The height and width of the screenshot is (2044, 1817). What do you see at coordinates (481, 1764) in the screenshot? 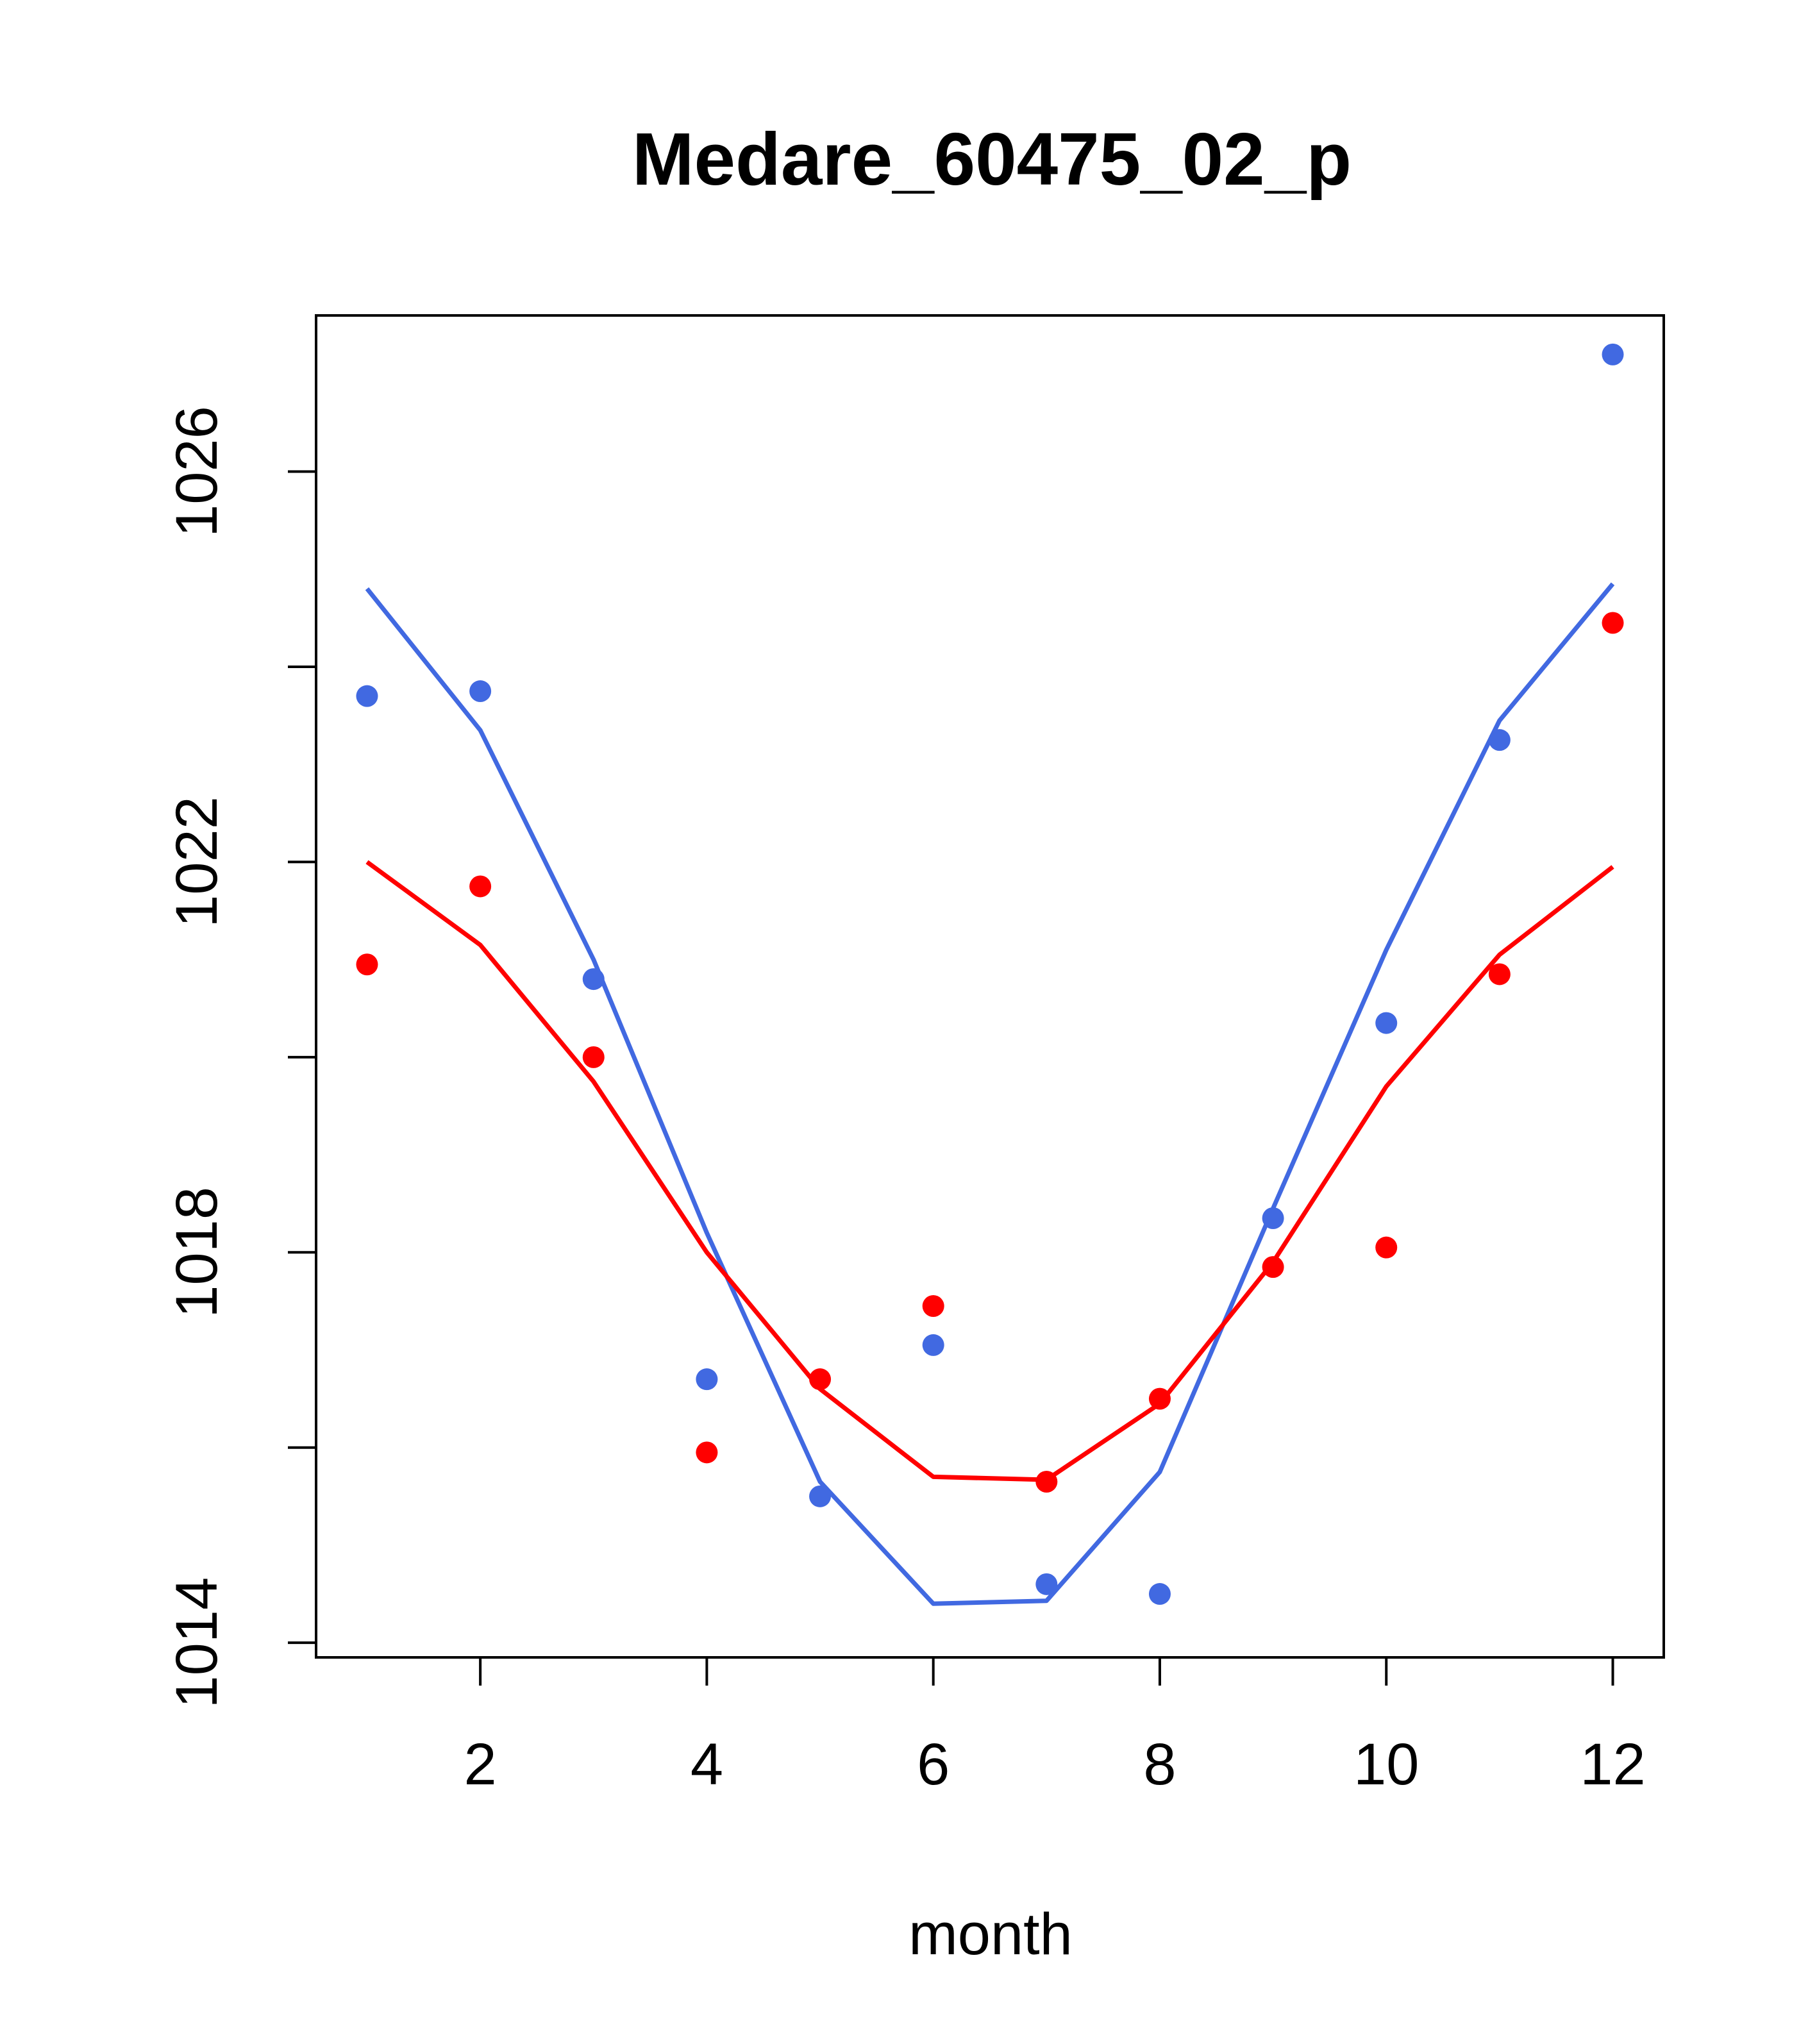
I see `x-tick-label-2: 2` at bounding box center [481, 1764].